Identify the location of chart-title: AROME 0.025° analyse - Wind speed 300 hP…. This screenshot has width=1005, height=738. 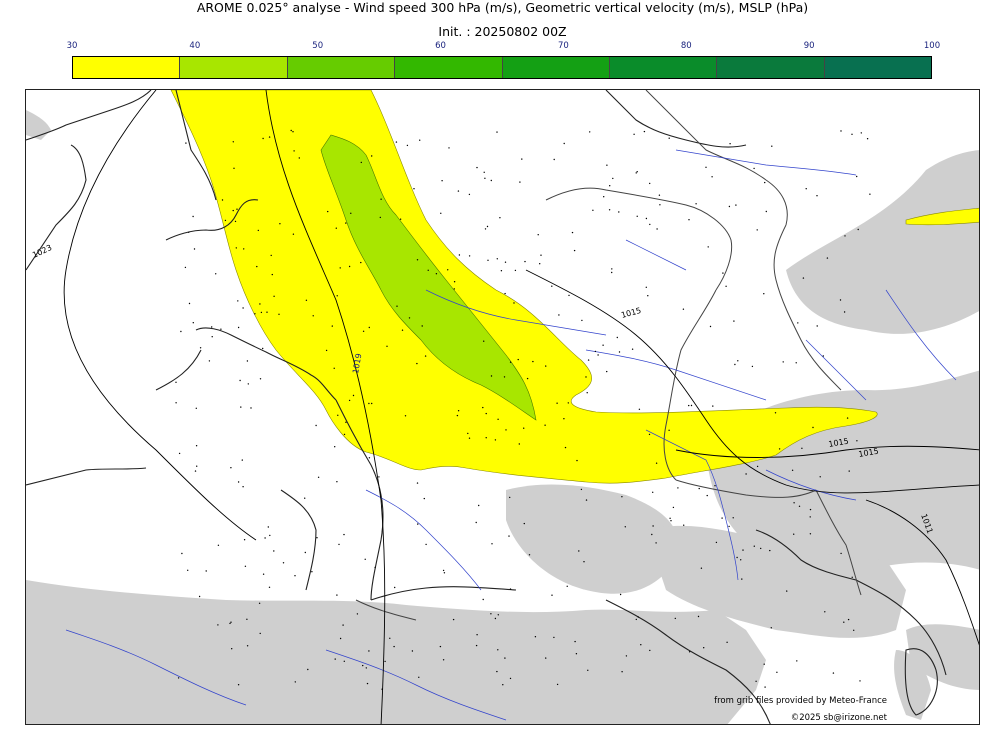
(502, 7).